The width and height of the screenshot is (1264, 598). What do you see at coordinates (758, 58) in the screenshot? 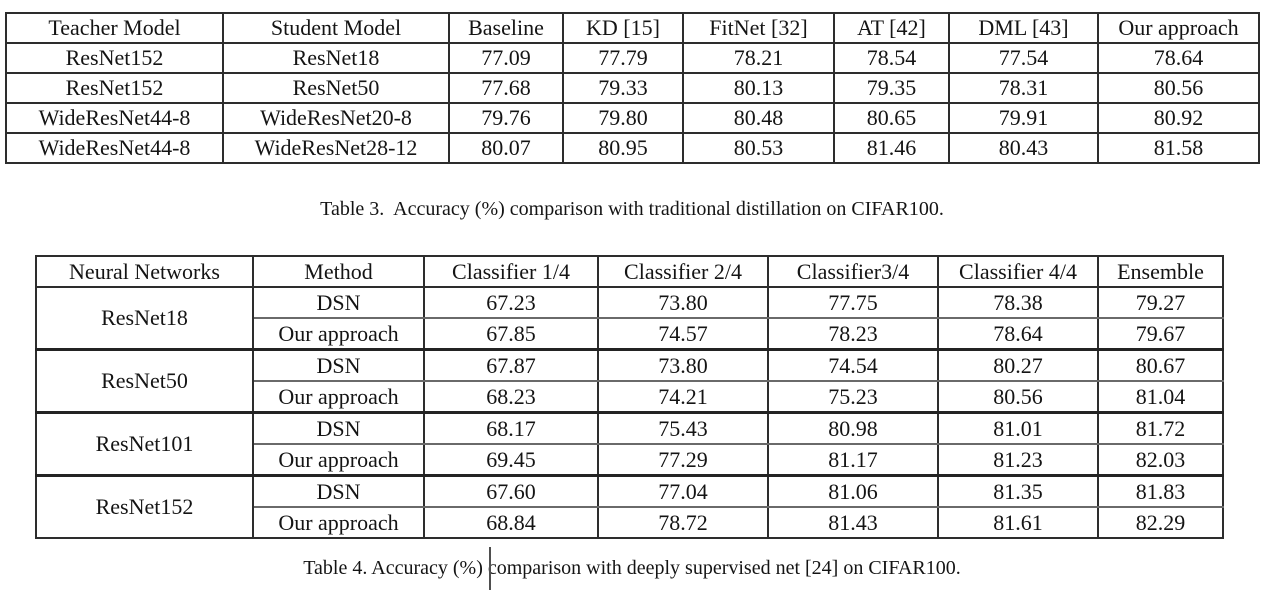
I see `score-cell: 78.21` at bounding box center [758, 58].